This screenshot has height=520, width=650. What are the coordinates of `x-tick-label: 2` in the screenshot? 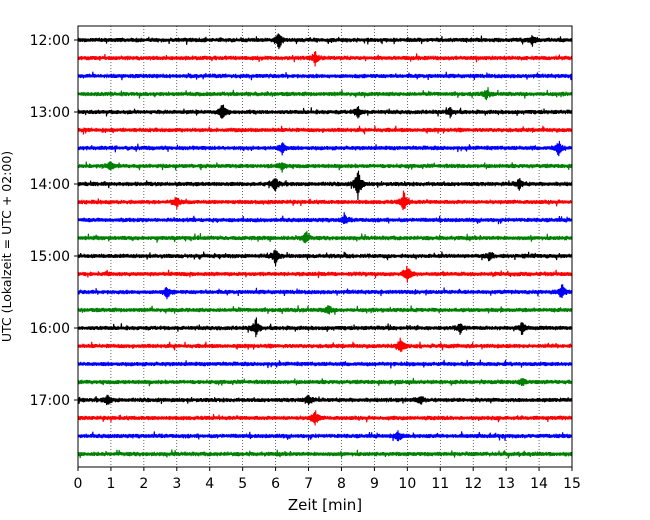 It's located at (143, 484).